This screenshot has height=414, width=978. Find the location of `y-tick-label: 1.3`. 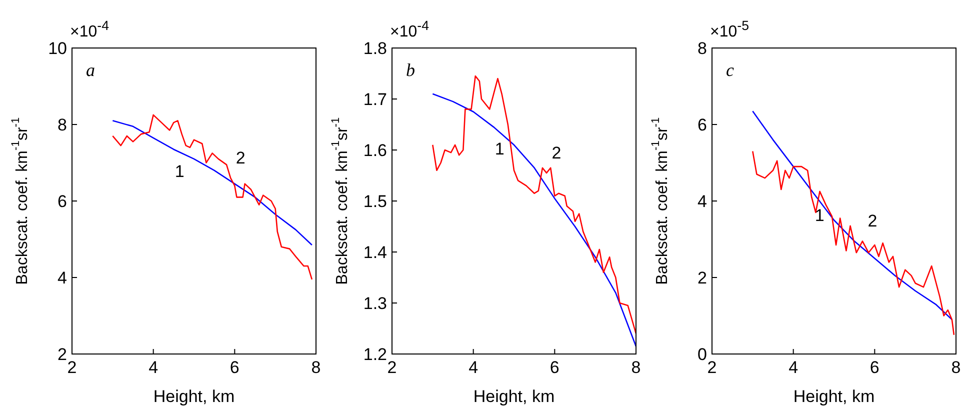

y-tick-label: 1.3 is located at coordinates (375, 304).